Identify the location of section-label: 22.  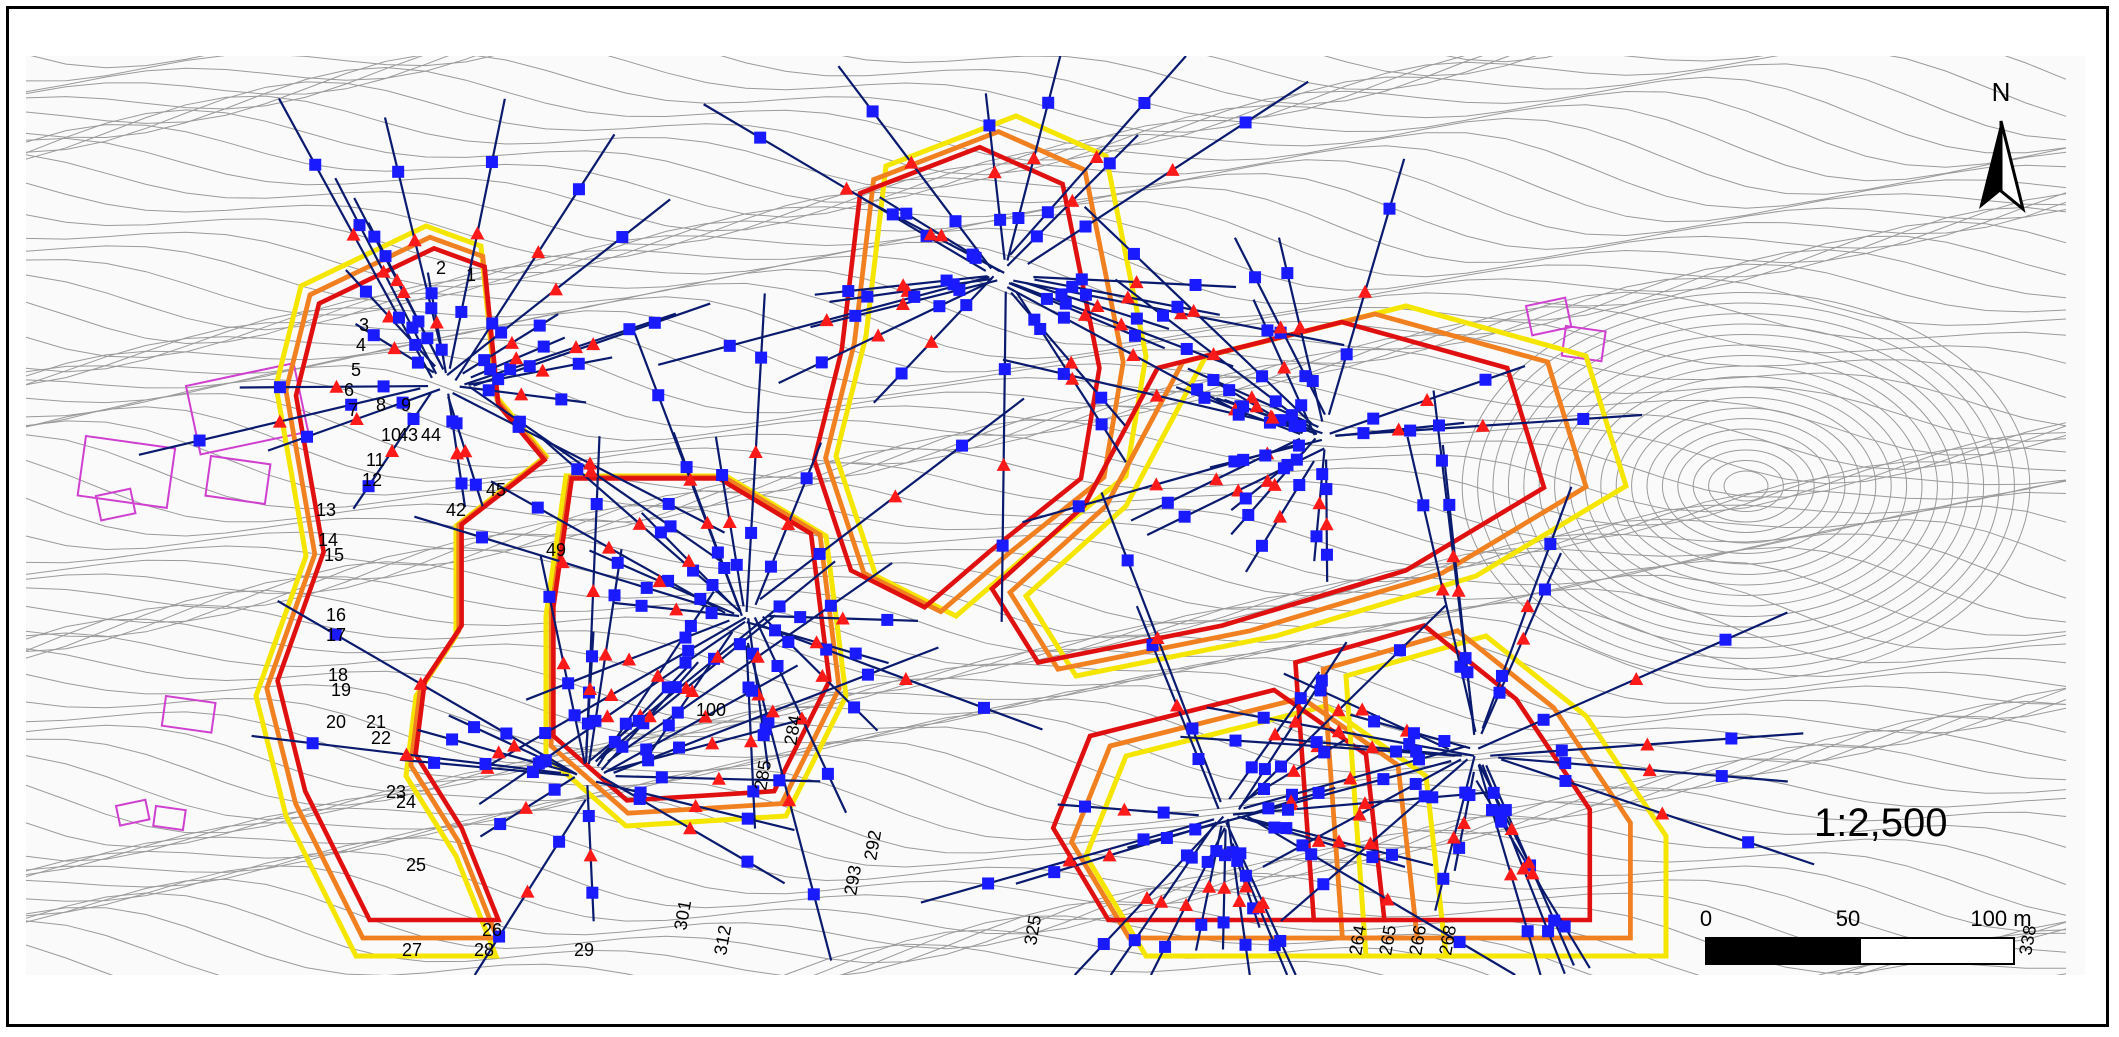
(381, 738).